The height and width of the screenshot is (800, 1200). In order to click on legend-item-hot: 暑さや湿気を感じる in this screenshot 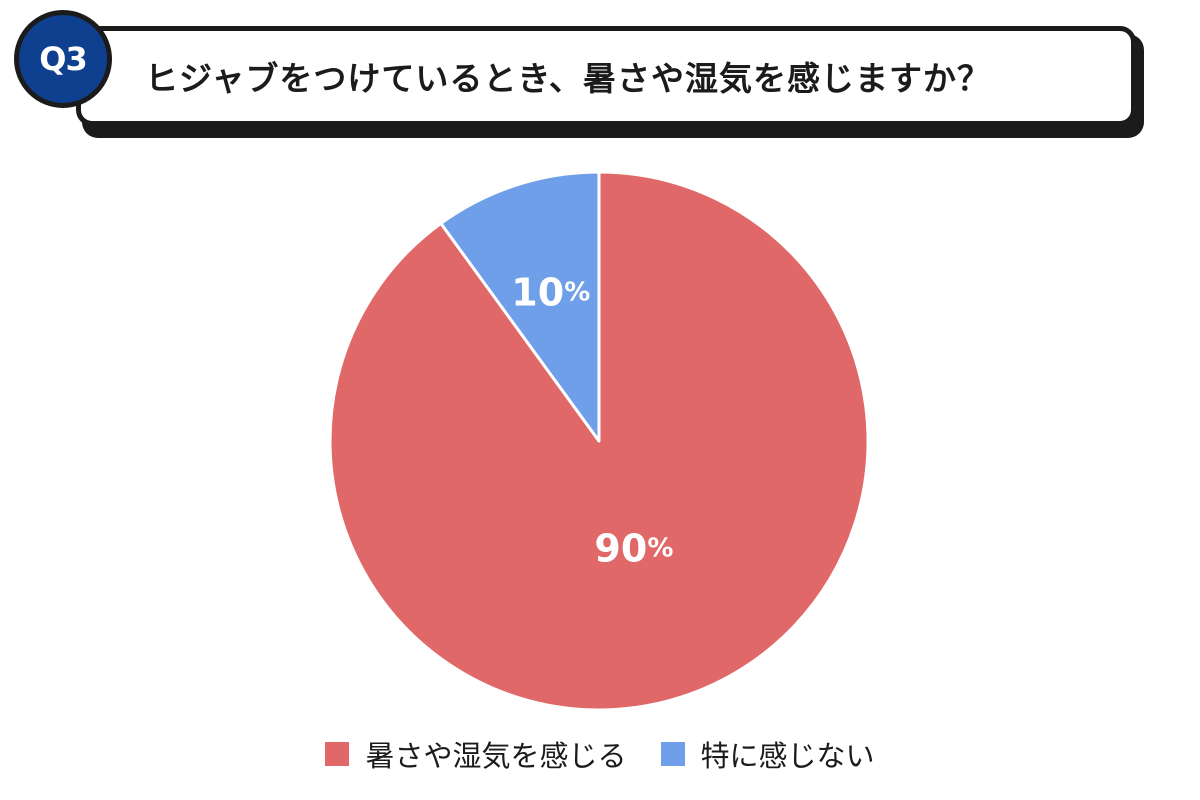, I will do `click(476, 754)`.